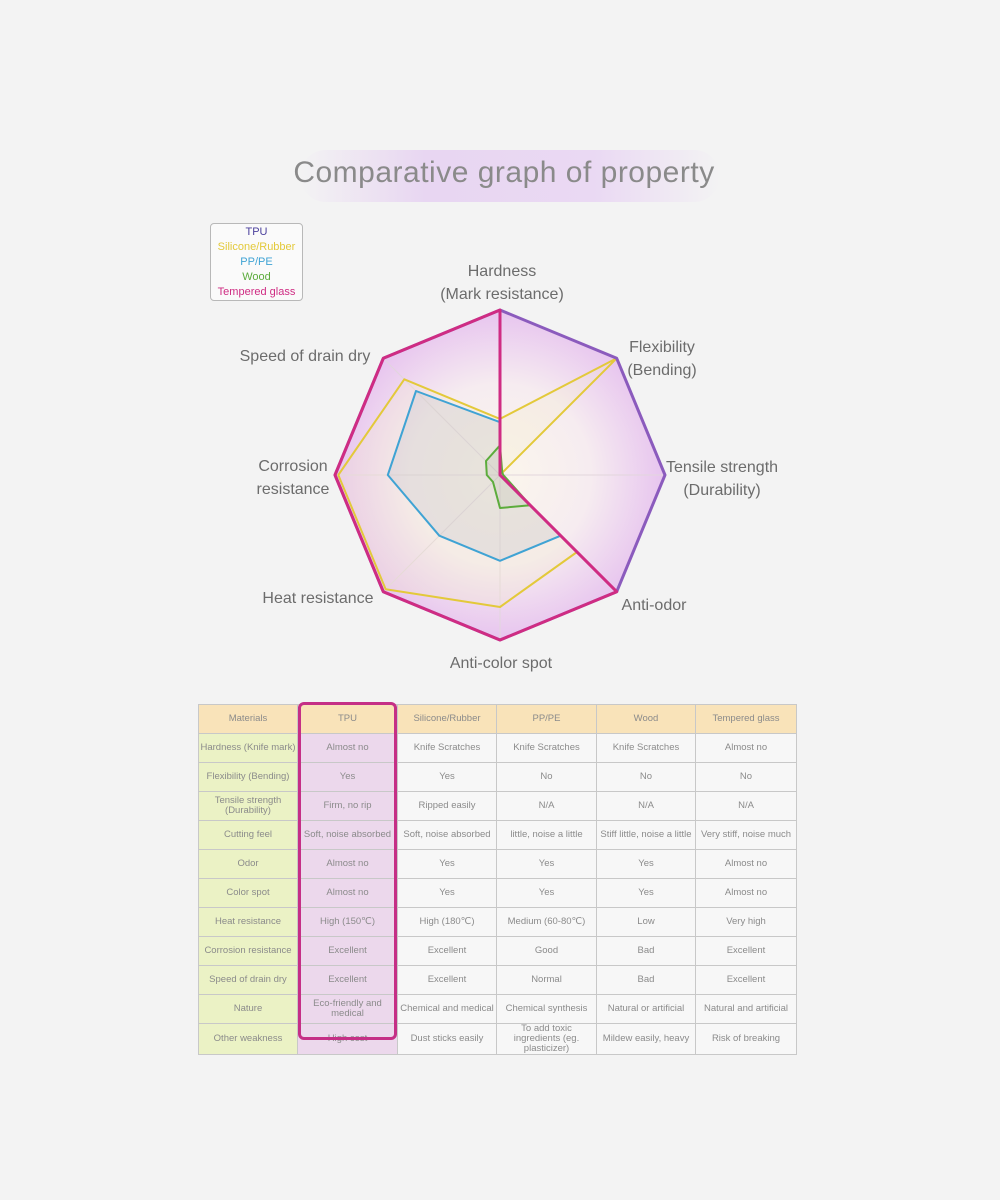  What do you see at coordinates (347, 922) in the screenshot?
I see `table-cell: High (150℃)` at bounding box center [347, 922].